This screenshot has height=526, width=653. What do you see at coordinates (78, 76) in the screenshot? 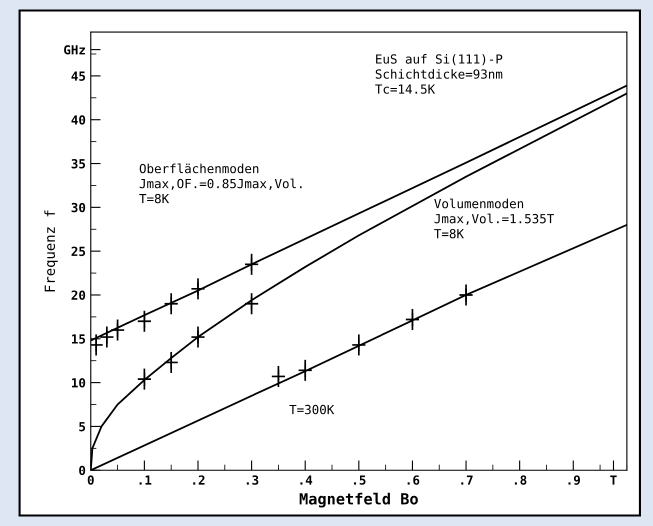
I see `y-tick-label: 45` at bounding box center [78, 76].